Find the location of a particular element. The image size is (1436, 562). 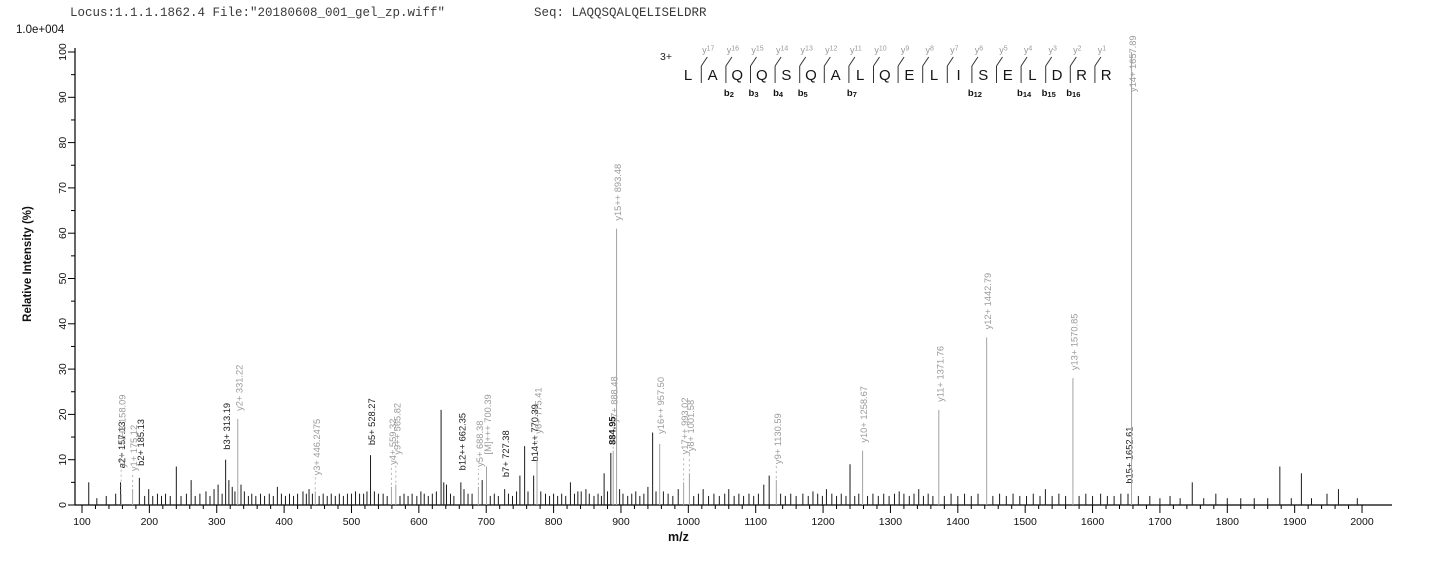

peak-label: [M]+++ 700.39 is located at coordinates (488, 424).